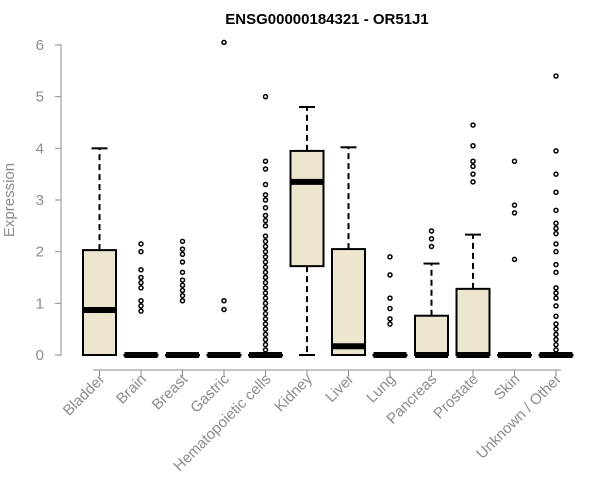 This screenshot has height=500, width=600. I want to click on y-tick-label: 5, so click(40, 97).